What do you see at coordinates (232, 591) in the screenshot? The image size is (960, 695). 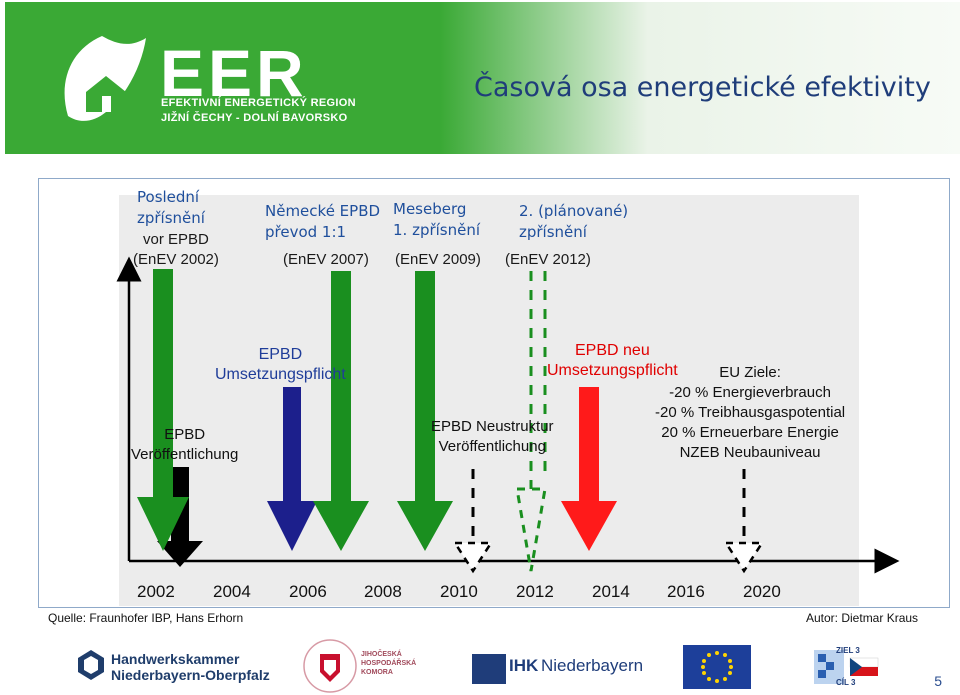 I see `year-label: 2004` at bounding box center [232, 591].